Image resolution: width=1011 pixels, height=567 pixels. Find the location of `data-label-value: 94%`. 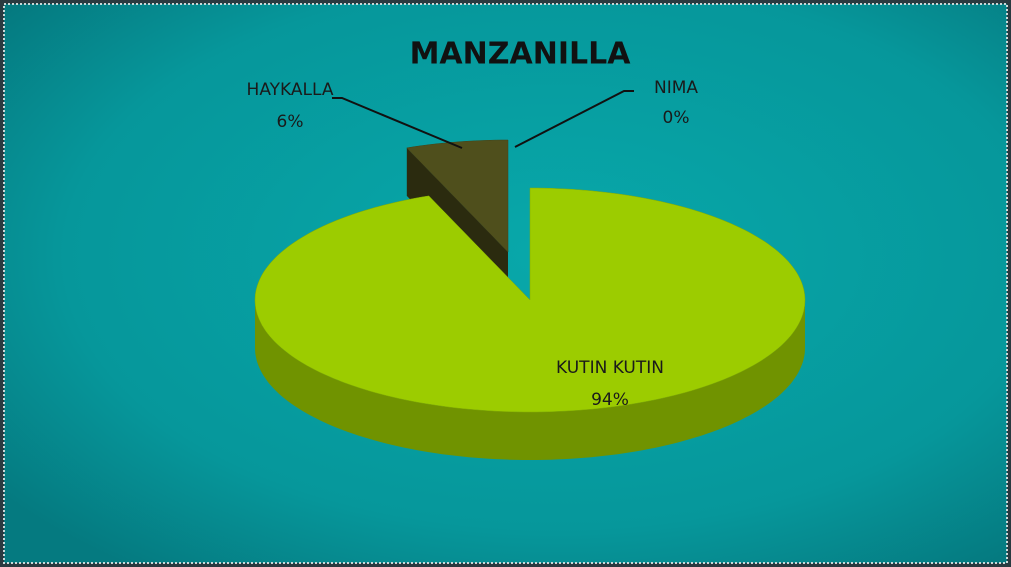

data-label-value: 94% is located at coordinates (610, 400).